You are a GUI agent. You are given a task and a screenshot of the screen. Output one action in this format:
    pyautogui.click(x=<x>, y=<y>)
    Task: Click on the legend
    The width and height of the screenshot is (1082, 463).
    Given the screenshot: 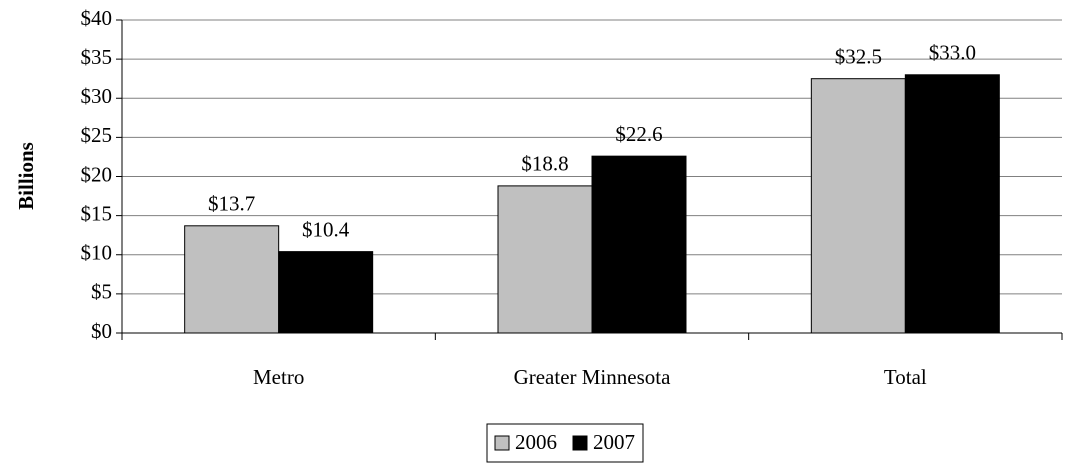 What is the action you would take?
    pyautogui.click(x=565, y=443)
    